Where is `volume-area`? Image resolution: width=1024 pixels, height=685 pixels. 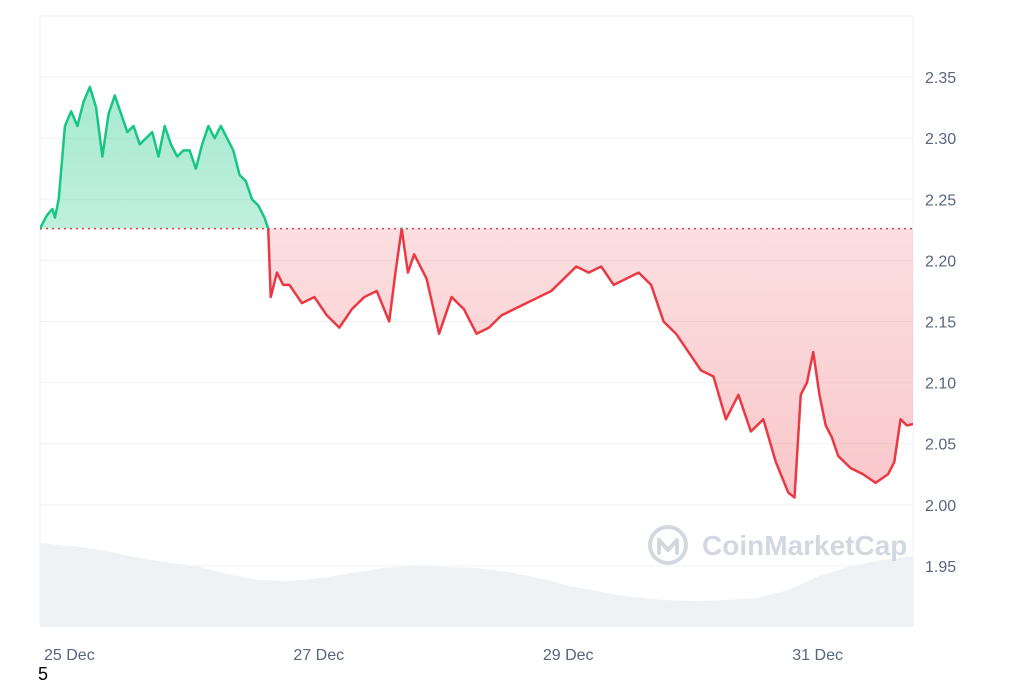 volume-area is located at coordinates (476, 585).